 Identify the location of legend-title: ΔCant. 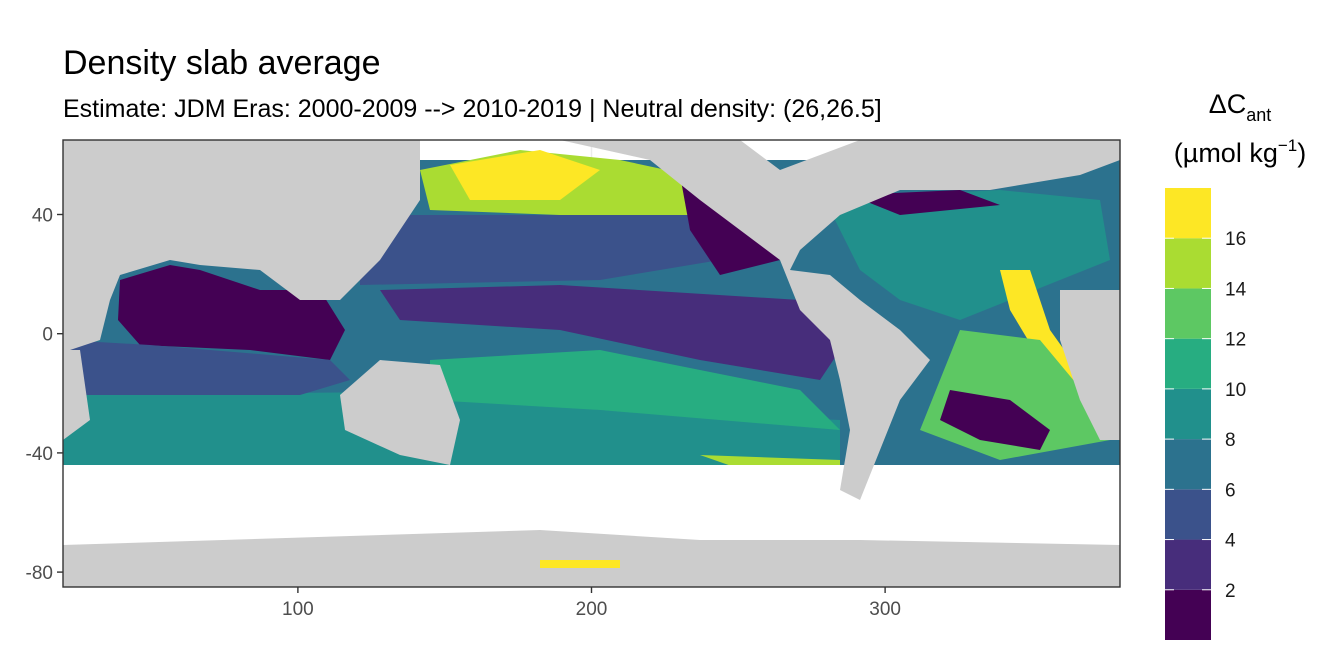
(1240, 107).